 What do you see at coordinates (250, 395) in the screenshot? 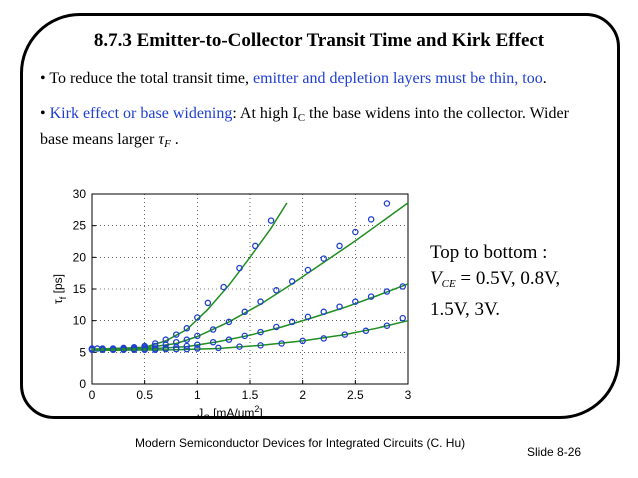
I see `x-tick-label: 1.5` at bounding box center [250, 395].